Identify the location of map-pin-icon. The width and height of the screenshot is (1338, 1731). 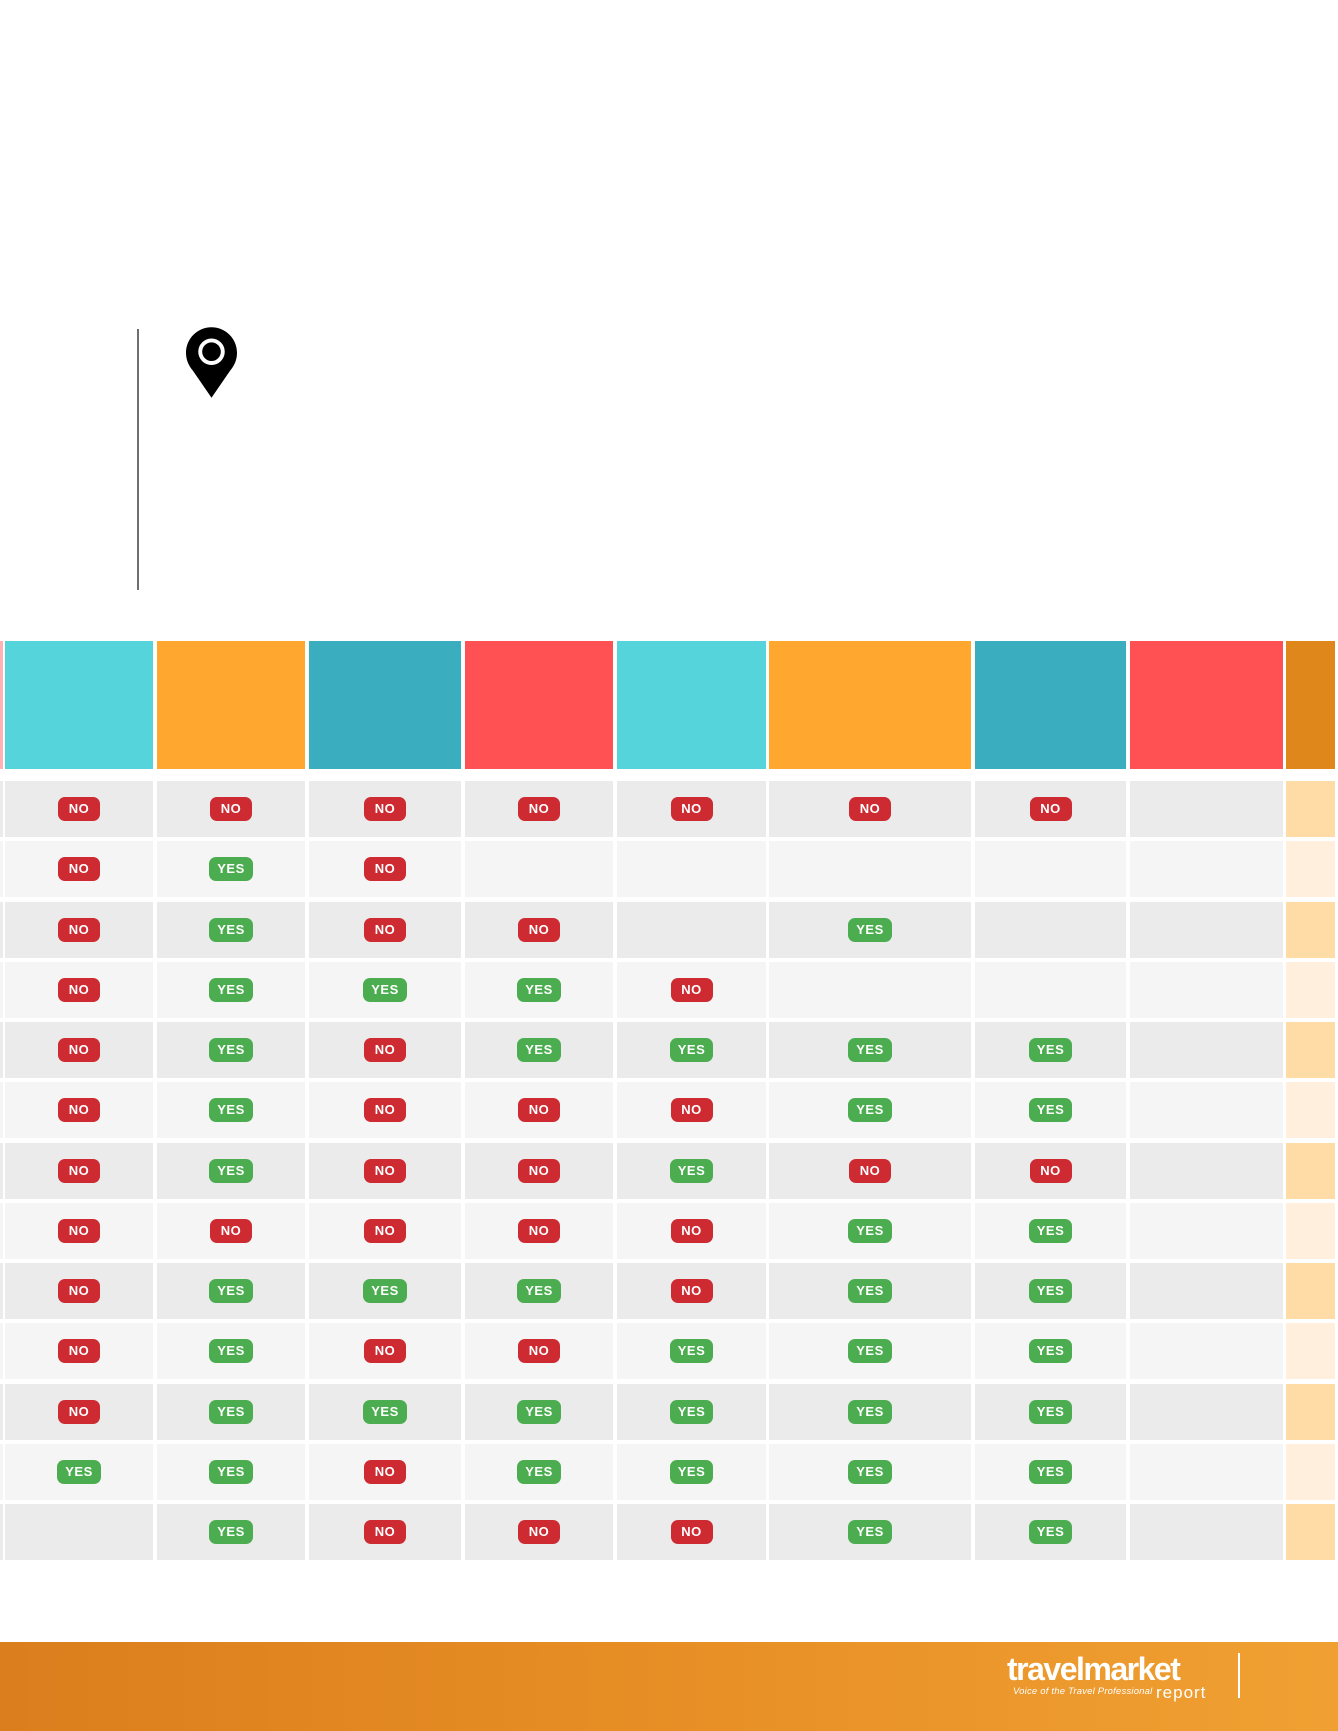
(211, 362).